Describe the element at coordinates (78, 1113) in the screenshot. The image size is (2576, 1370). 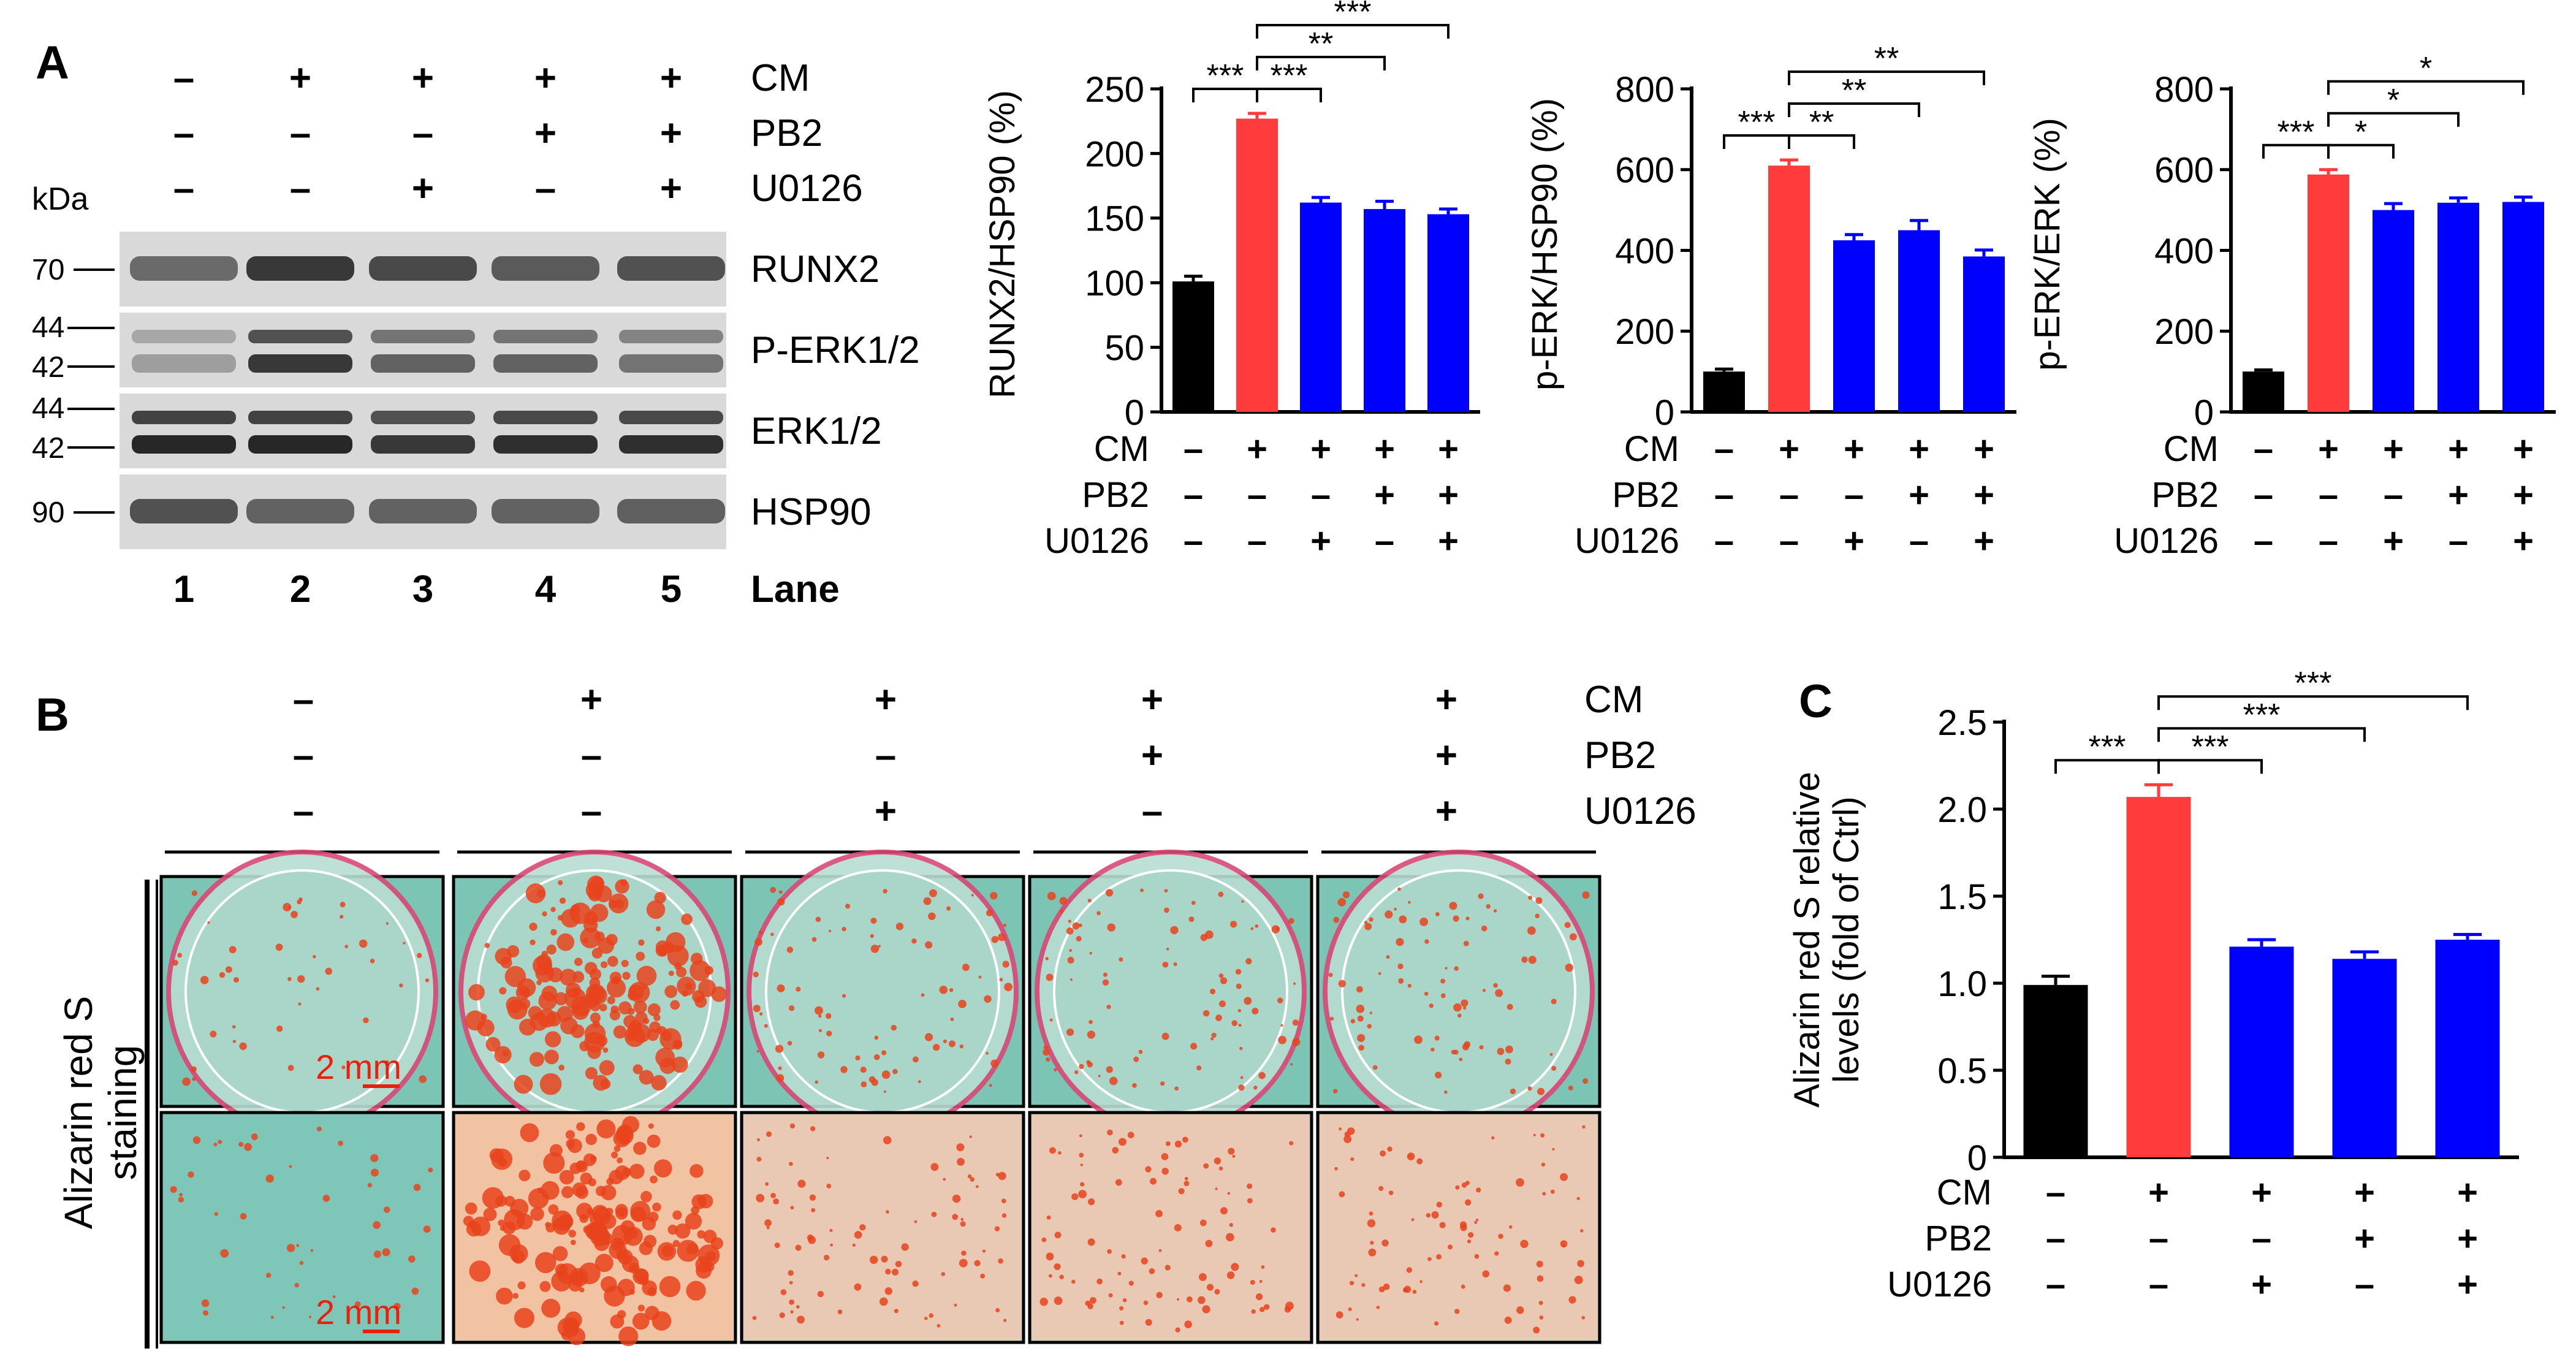
I see `staining-label-line1: Alizarin red S` at that location.